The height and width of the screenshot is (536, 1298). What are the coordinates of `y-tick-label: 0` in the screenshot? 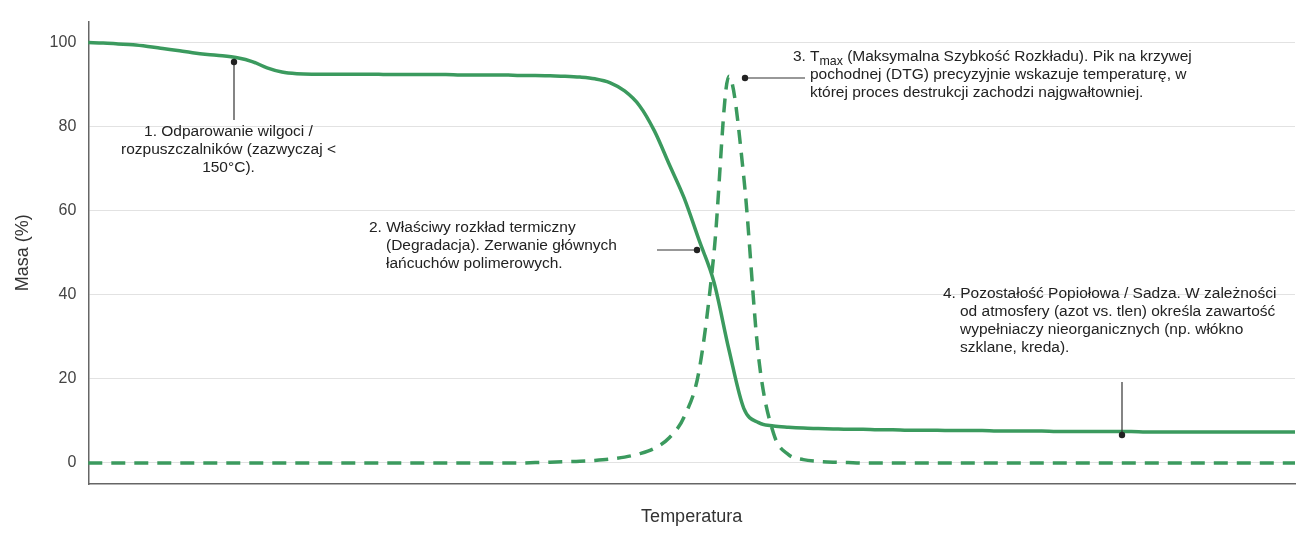 It's located at (72, 462).